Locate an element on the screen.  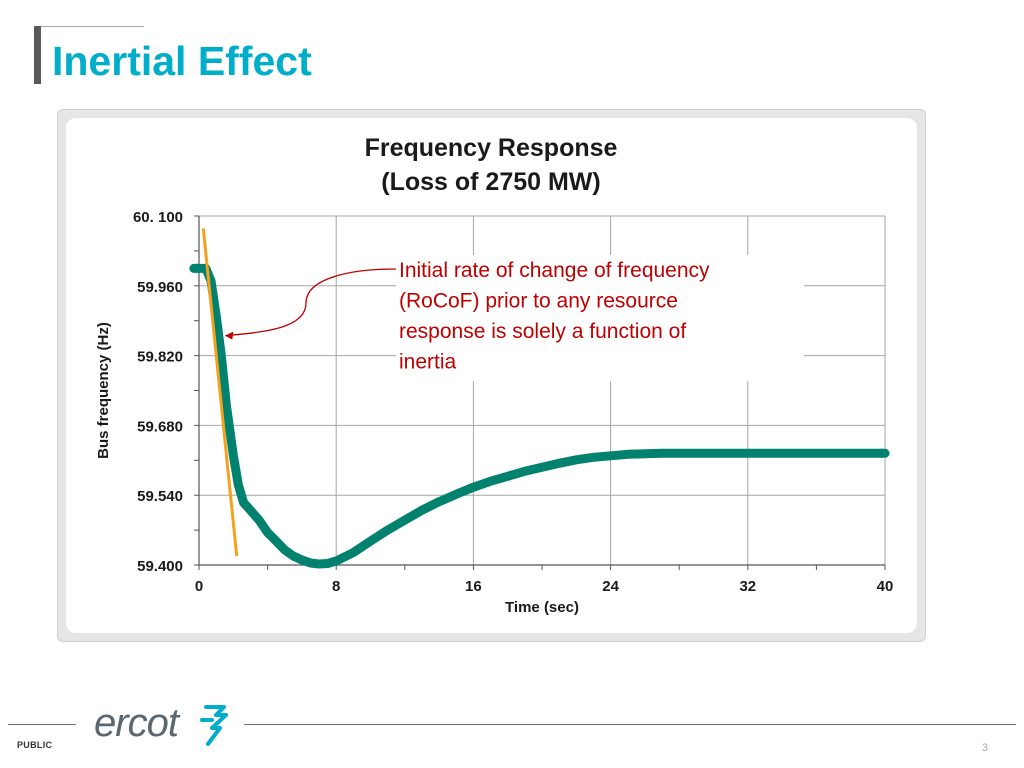
ercot-logo-text: ercot is located at coordinates (137, 723).